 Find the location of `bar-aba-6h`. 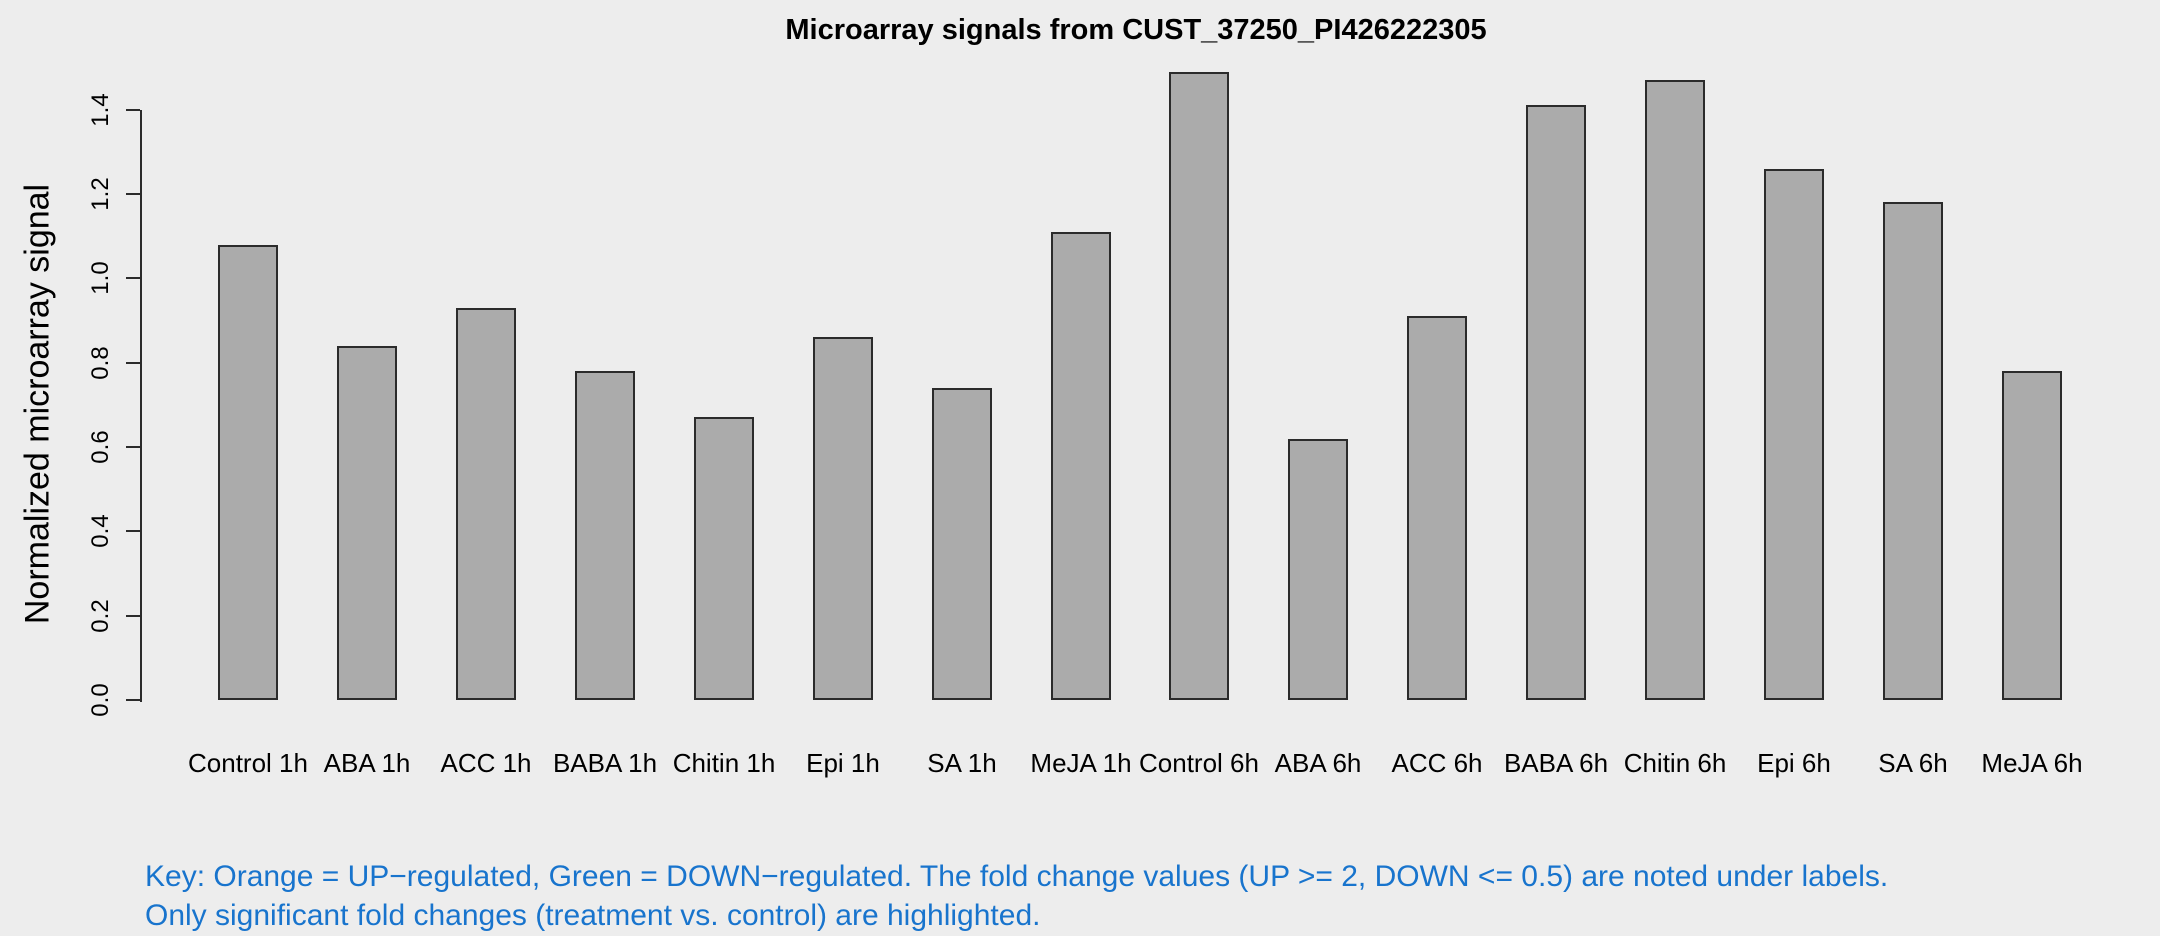

bar-aba-6h is located at coordinates (1318, 569).